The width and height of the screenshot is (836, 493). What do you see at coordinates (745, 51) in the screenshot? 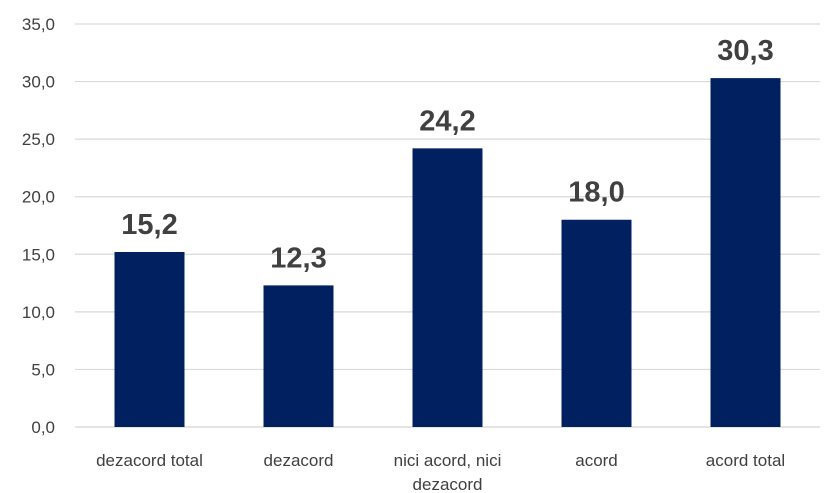
I see `bar-value-label: 30,3` at bounding box center [745, 51].